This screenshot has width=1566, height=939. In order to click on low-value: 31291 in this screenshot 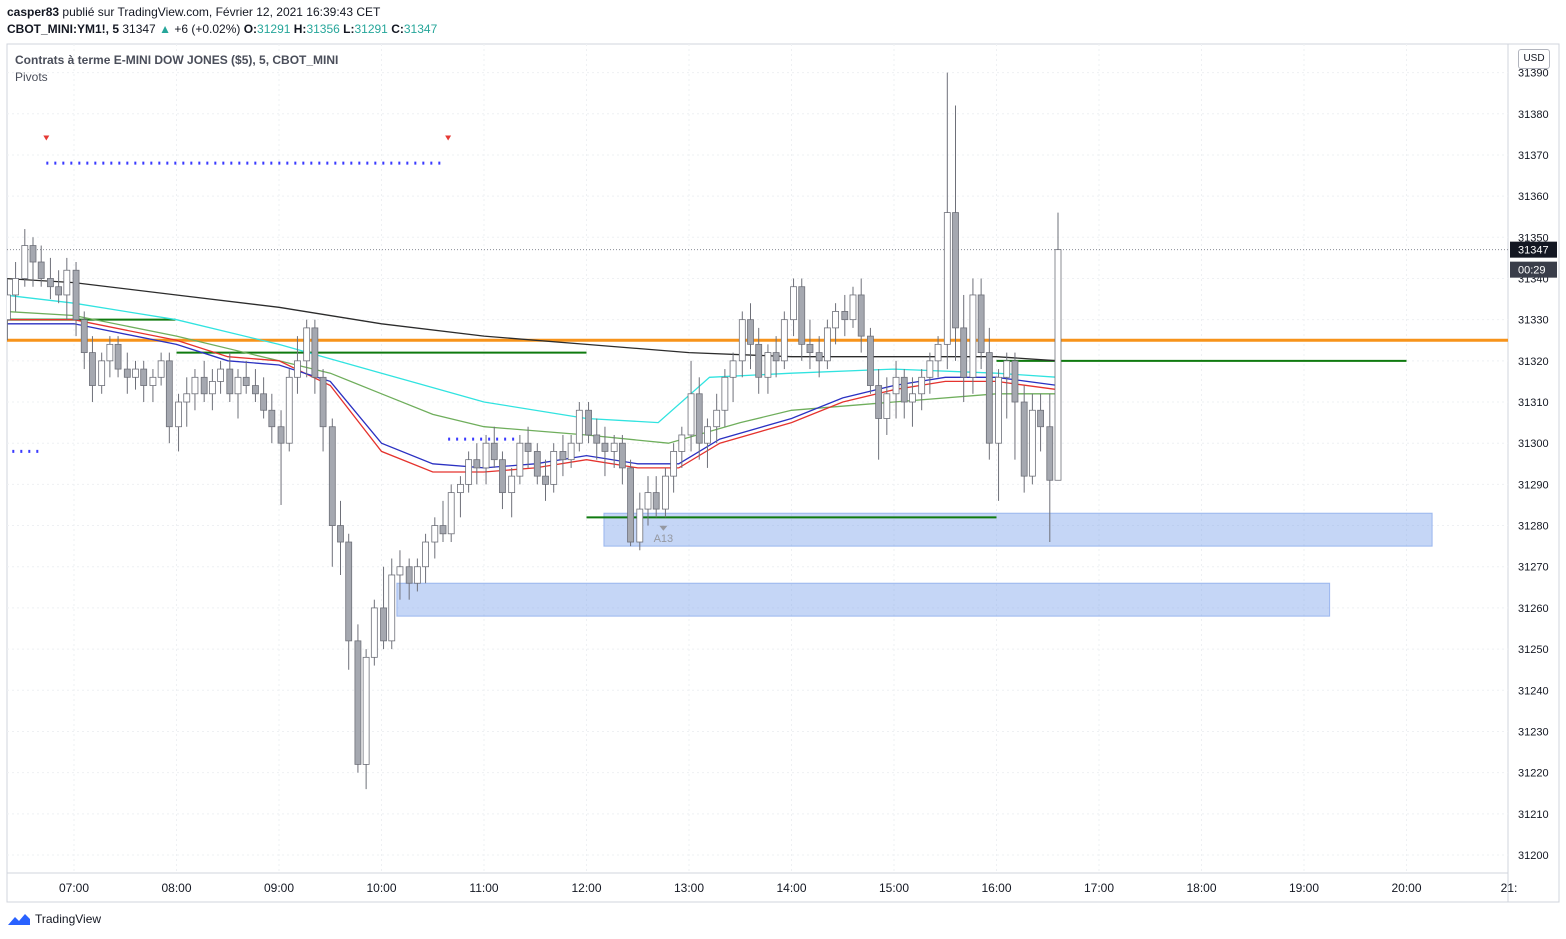, I will do `click(371, 29)`.